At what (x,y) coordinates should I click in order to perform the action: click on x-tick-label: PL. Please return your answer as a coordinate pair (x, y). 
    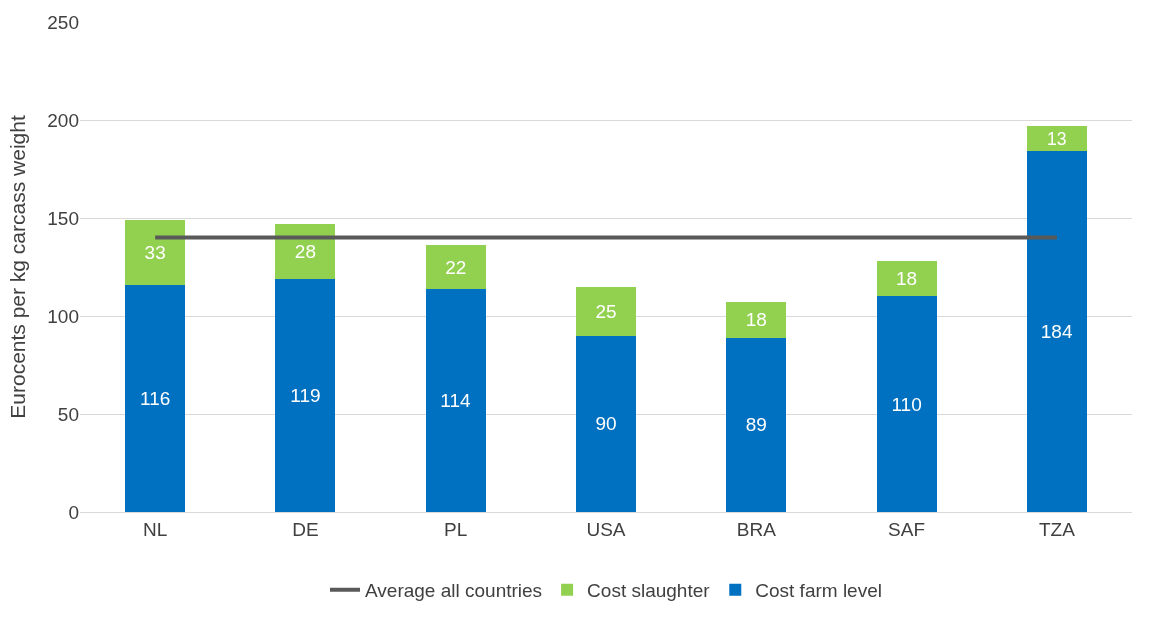
    Looking at the image, I should click on (456, 529).